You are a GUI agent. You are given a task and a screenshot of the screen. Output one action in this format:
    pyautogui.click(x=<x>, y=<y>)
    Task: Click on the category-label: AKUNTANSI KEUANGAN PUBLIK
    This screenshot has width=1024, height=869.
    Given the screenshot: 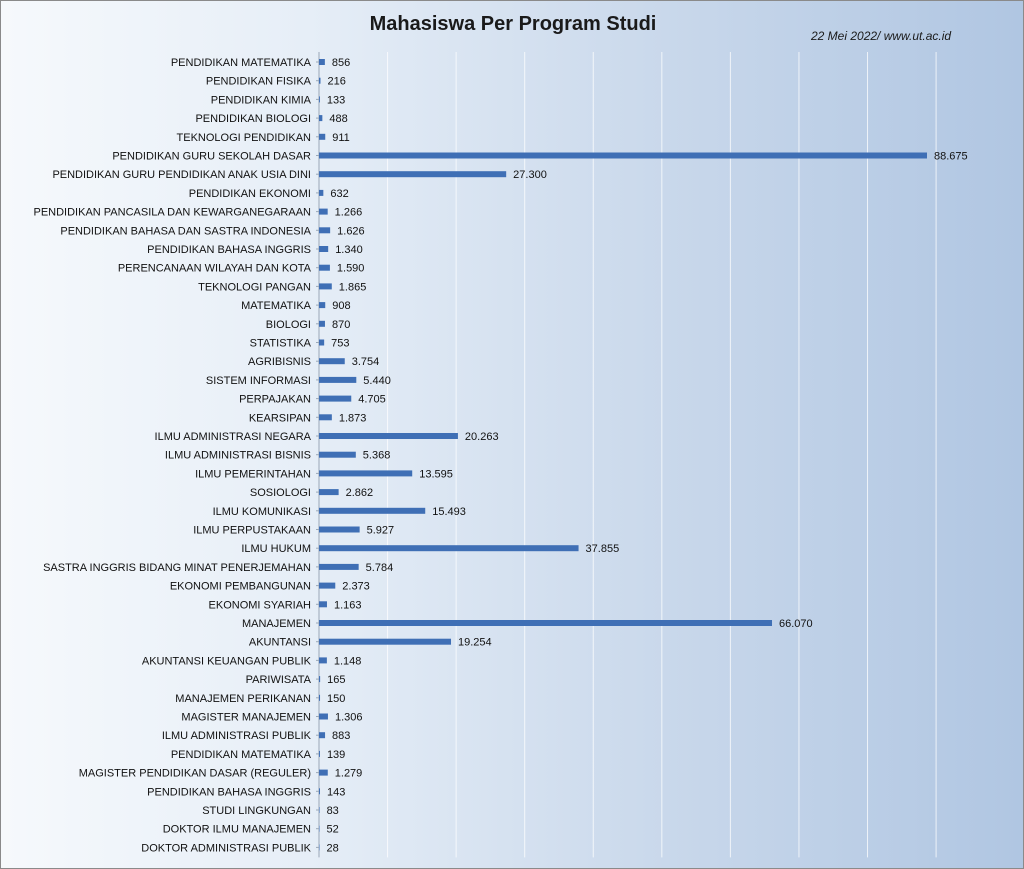 What is the action you would take?
    pyautogui.click(x=227, y=661)
    